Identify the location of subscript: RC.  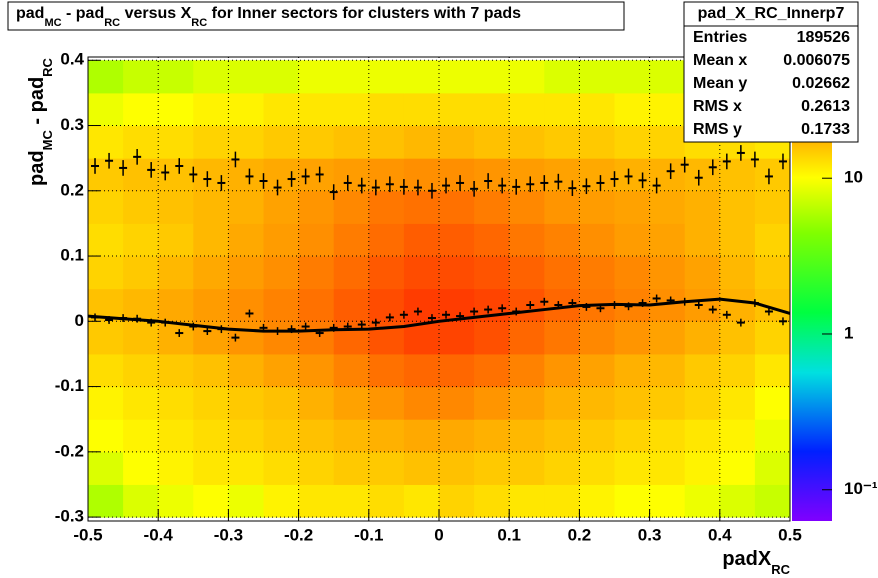
(112, 23).